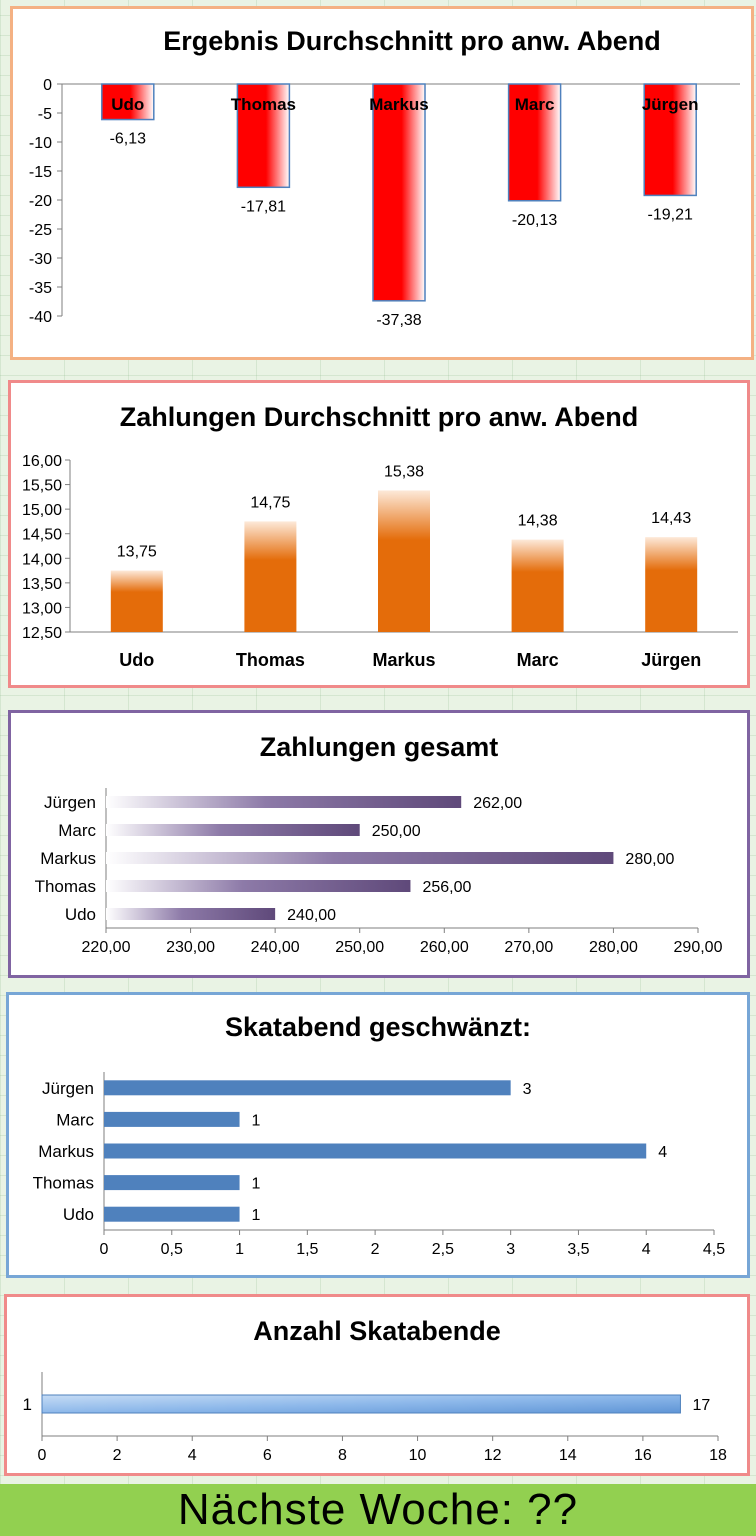 The image size is (756, 1536). Describe the element at coordinates (342, 1455) in the screenshot. I see `x-tick-label: 8` at that location.